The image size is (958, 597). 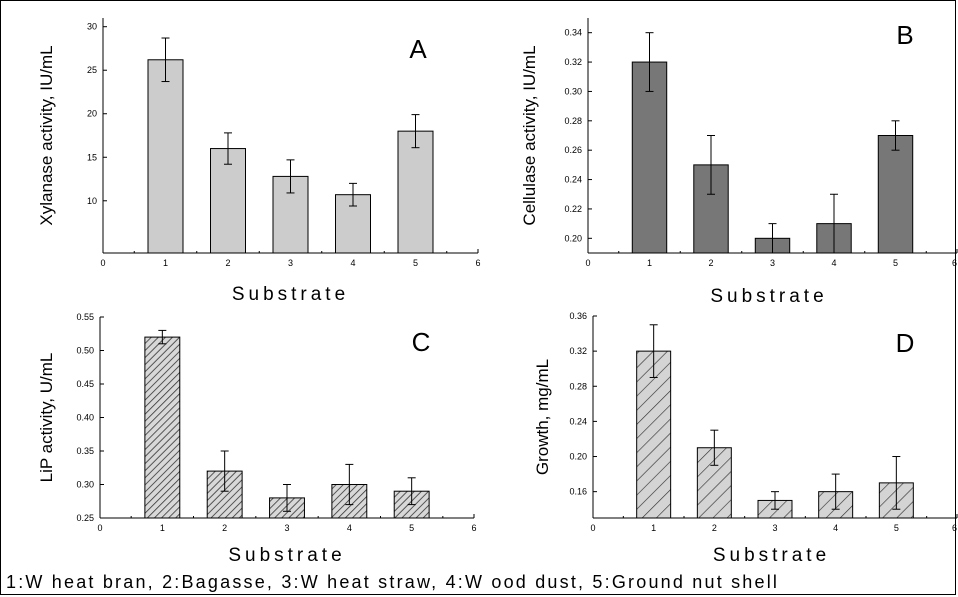 I want to click on y-tick-label: 20, so click(x=92, y=114).